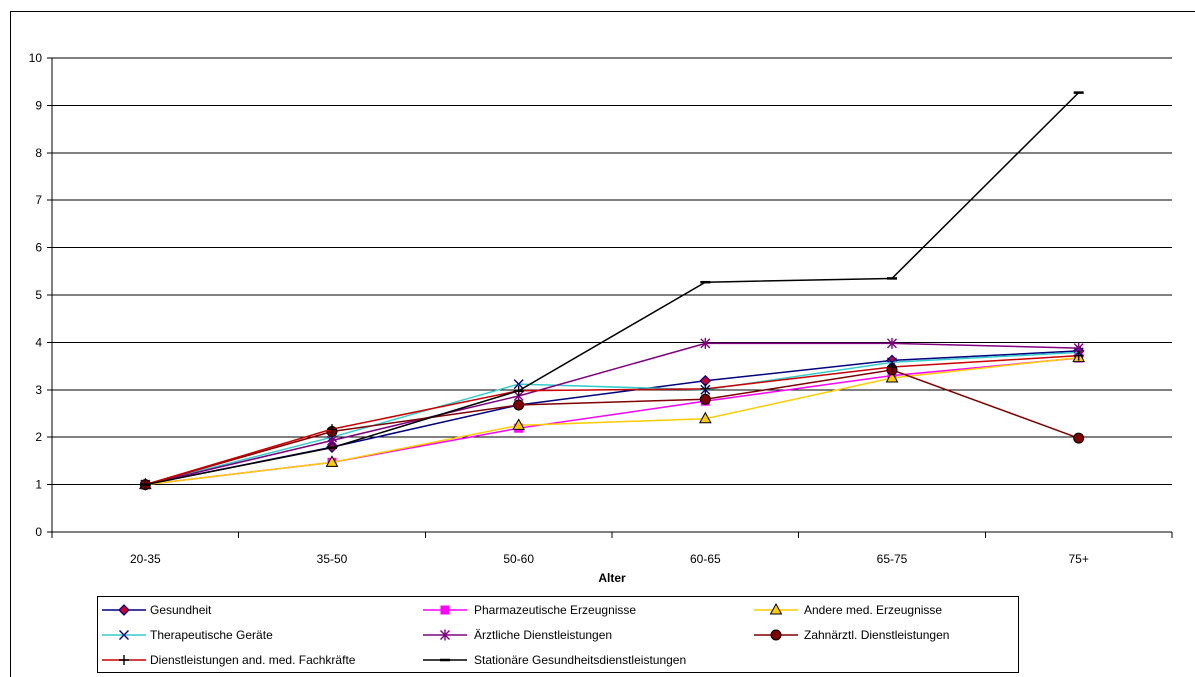 The height and width of the screenshot is (677, 1195). Describe the element at coordinates (580, 660) in the screenshot. I see `legend-label: Stationäre Gesundheitsdienstleistungen` at that location.